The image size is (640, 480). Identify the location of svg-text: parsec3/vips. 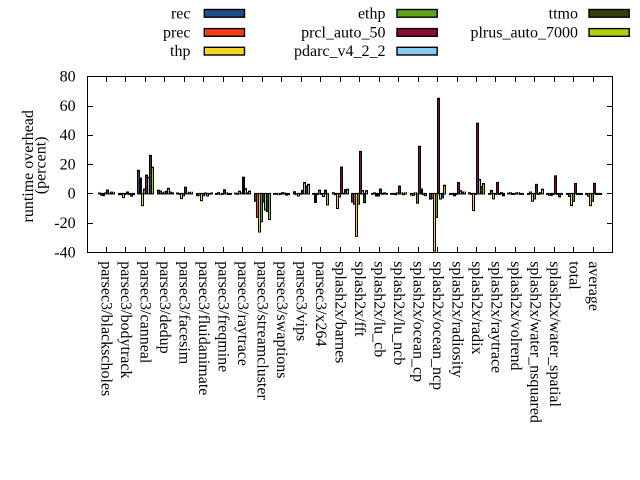
(301, 301).